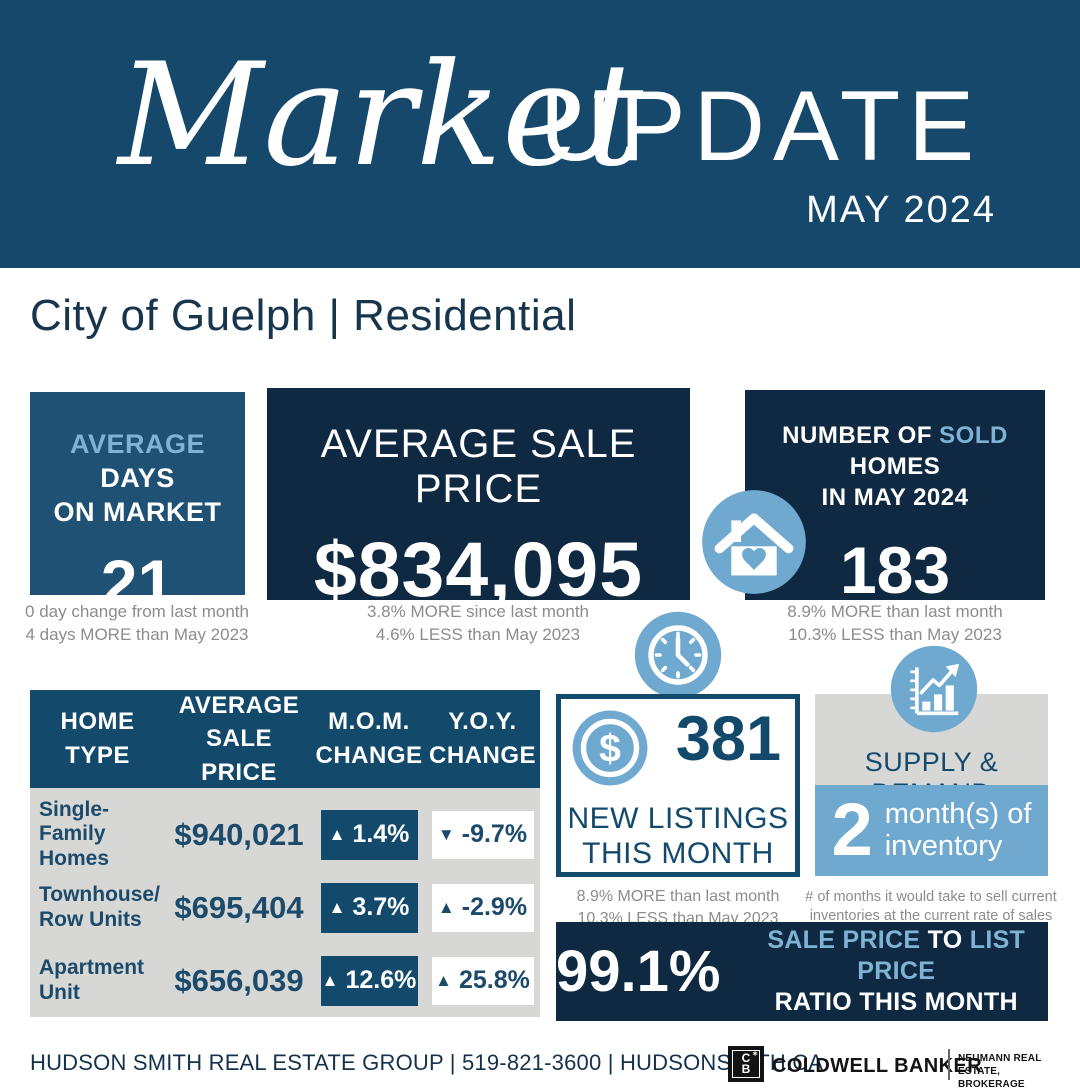 This screenshot has width=1080, height=1091. I want to click on inventory-label: month(s) of inventory, so click(958, 830).